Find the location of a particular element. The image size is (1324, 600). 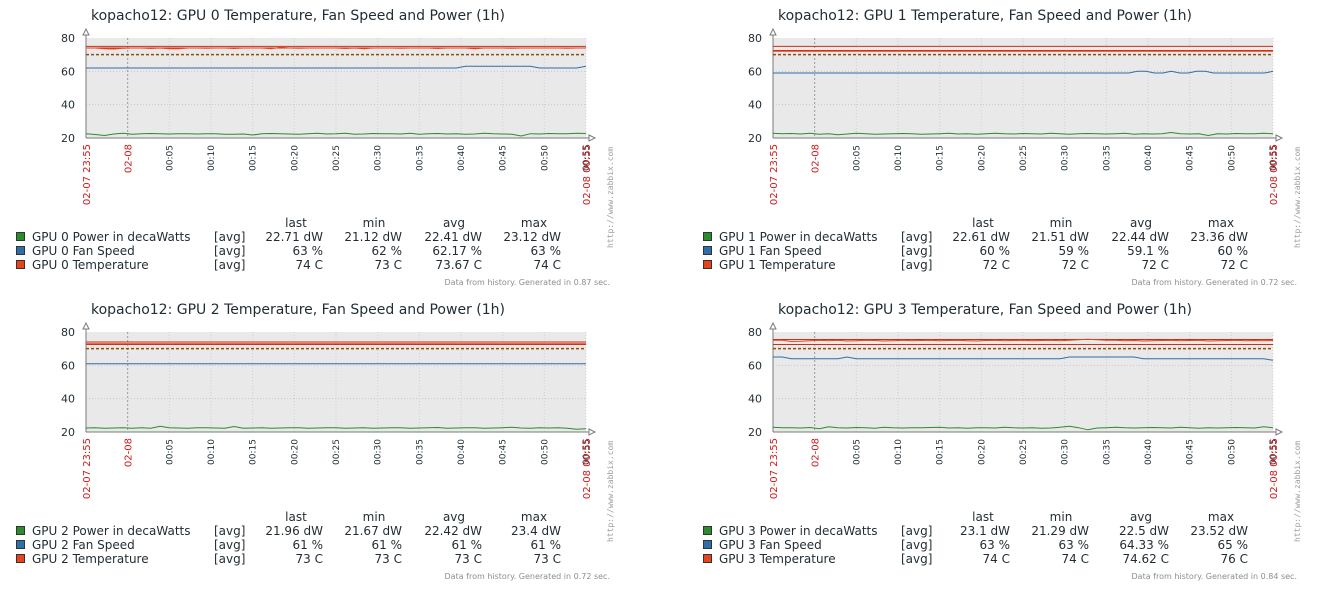

legend-series-name: GPU 0 Power in decaWatts is located at coordinates (111, 237).